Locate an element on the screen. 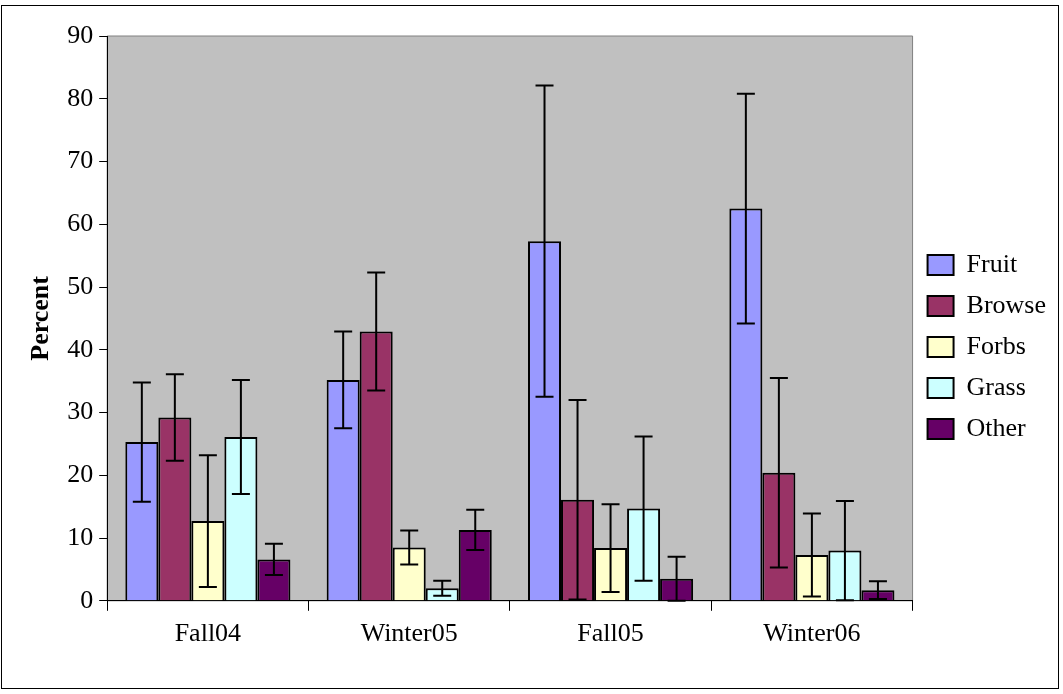 This screenshot has height=694, width=1063. y-tick-label: 70 is located at coordinates (80, 160).